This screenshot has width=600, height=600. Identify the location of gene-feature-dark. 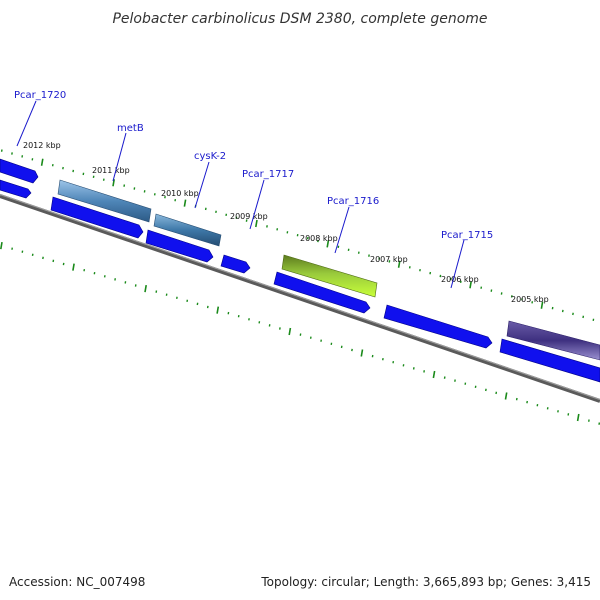
(553, 340).